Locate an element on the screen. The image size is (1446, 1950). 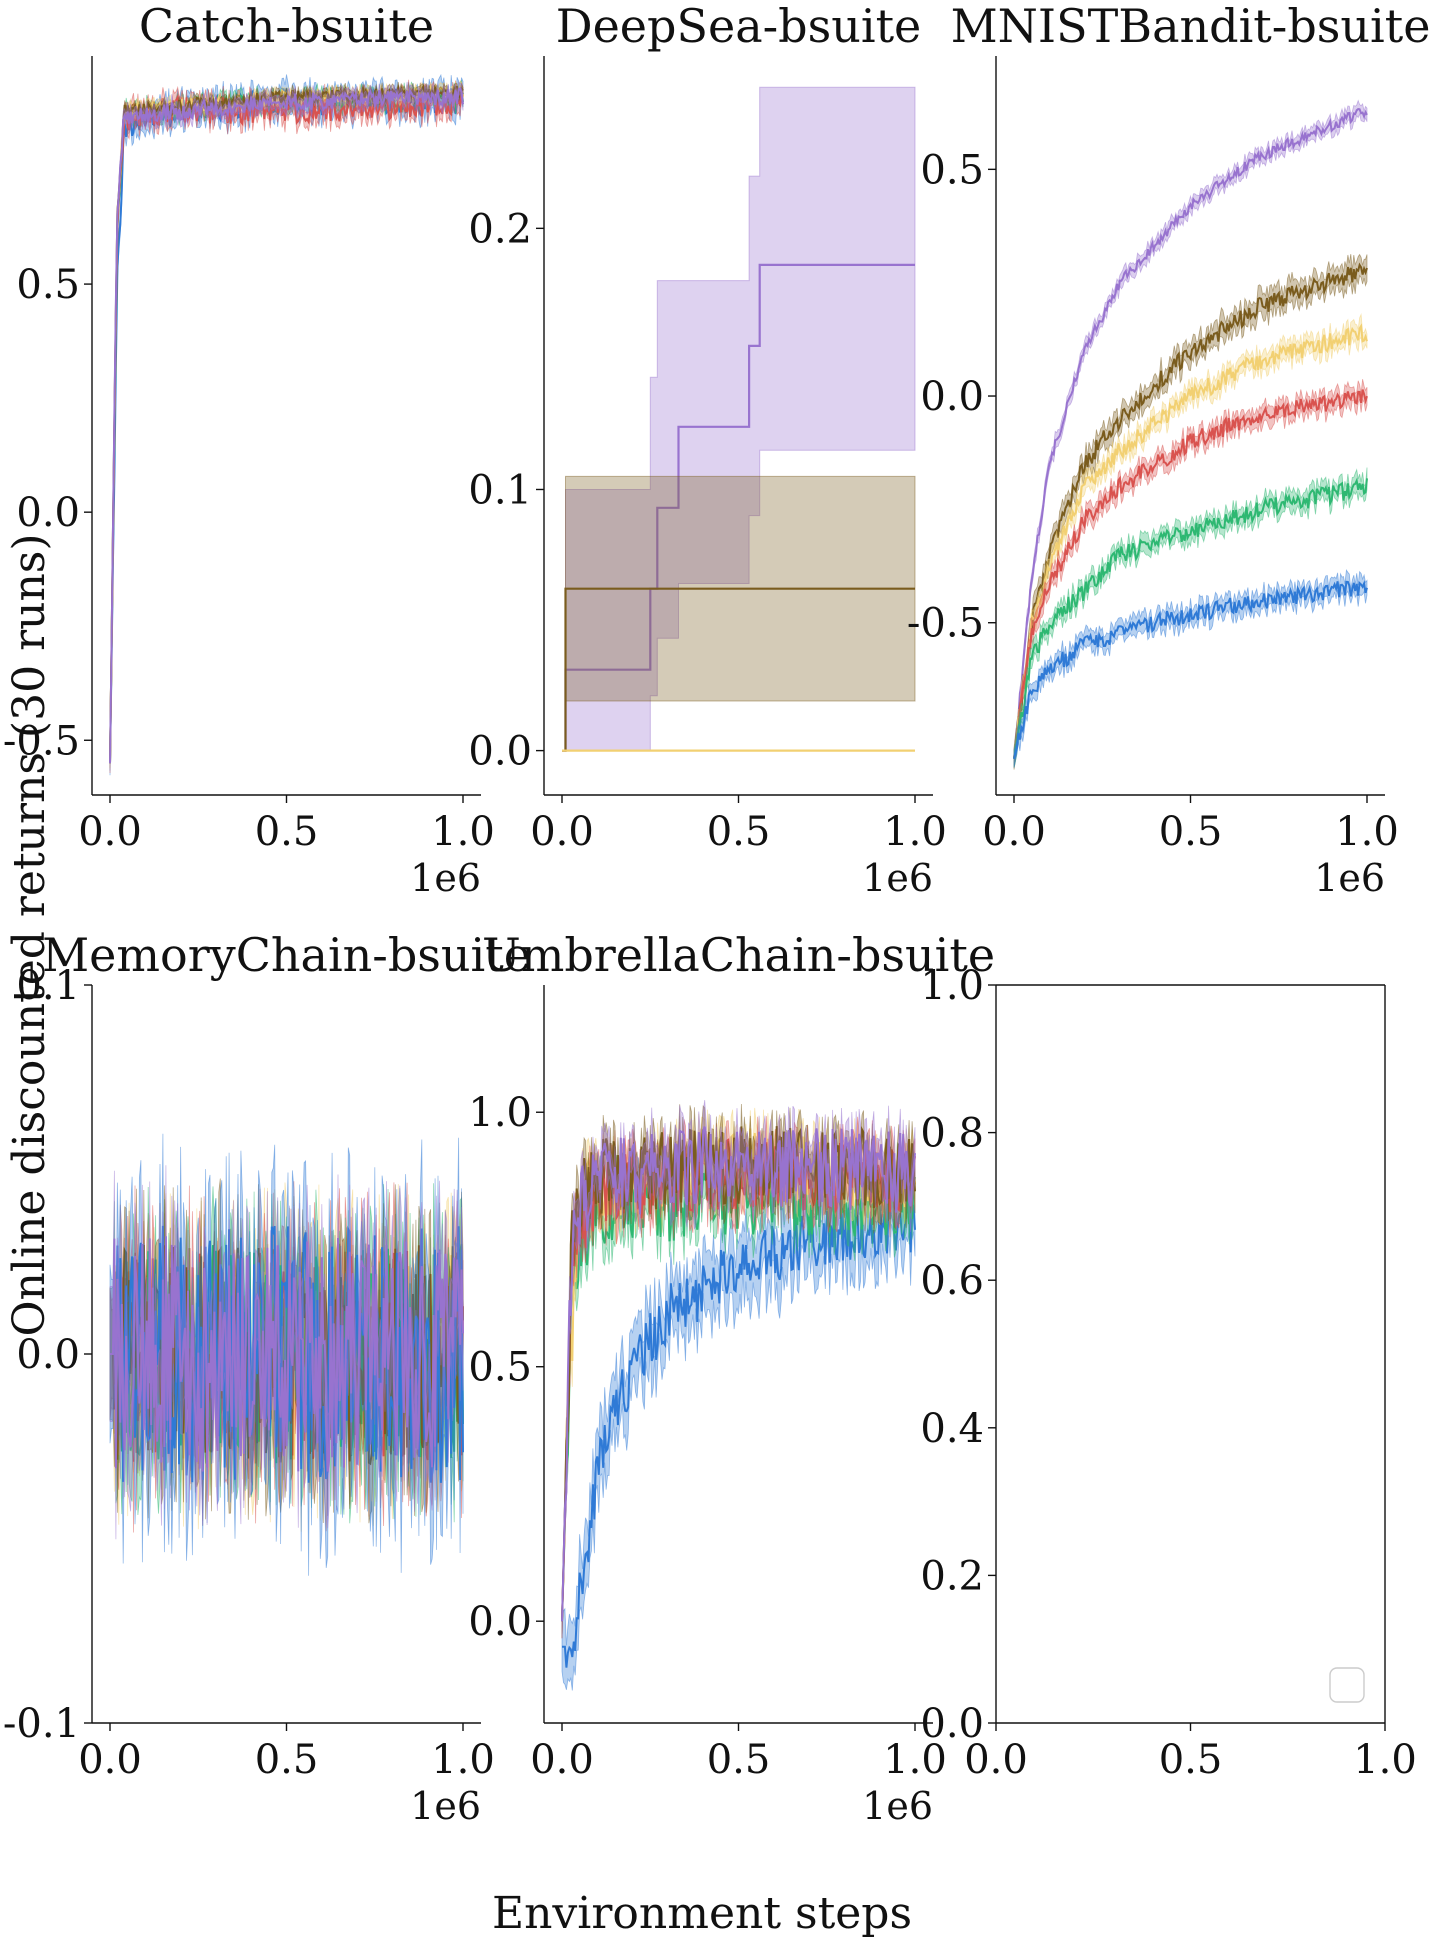
panel-title: MemoryChain-bsuite is located at coordinates (286, 955).